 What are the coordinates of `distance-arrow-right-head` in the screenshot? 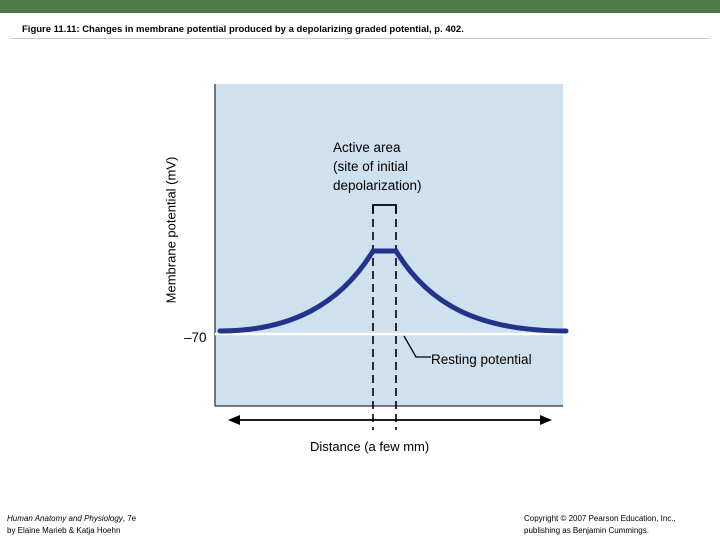 It's located at (546, 420).